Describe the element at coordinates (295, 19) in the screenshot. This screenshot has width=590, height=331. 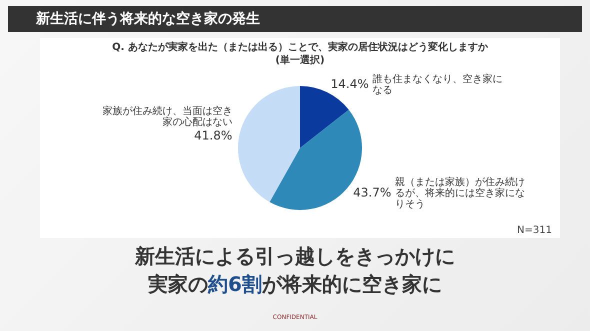
I see `chart-title: 新生活に伴う将来的な空き家の発生` at that location.